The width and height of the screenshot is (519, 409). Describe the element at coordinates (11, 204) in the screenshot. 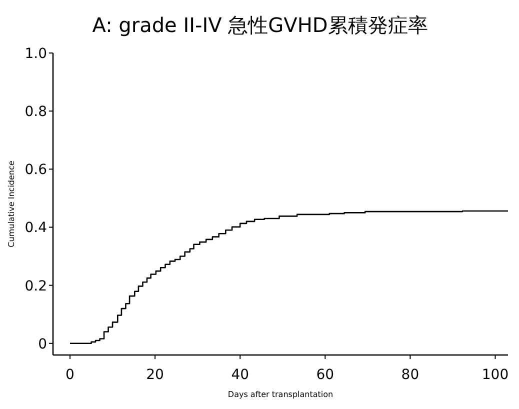

I see `y-axis-title: Cumulative Incidence` at that location.